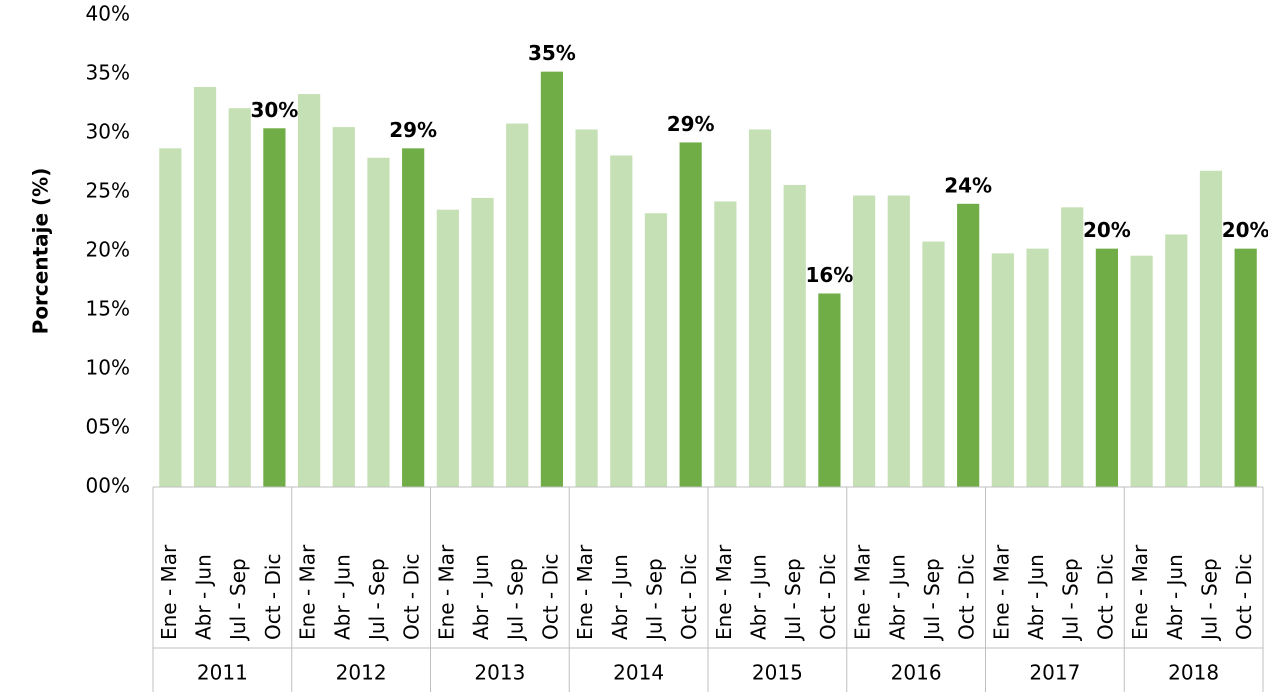 The height and width of the screenshot is (692, 1268). Describe the element at coordinates (274, 110) in the screenshot. I see `value-label: 30%` at that location.